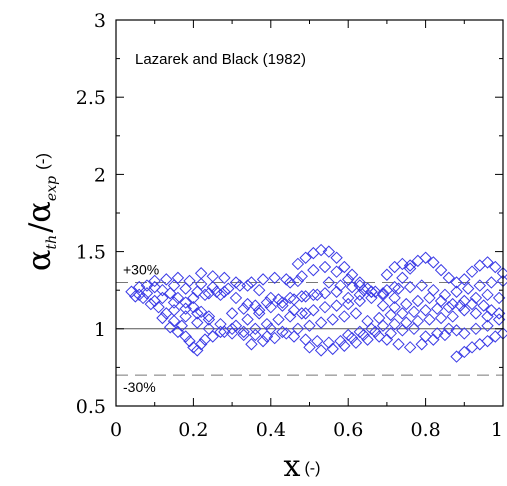 The image size is (507, 486). Describe the element at coordinates (348, 430) in the screenshot. I see `x-tick-label: 0.6` at that location.